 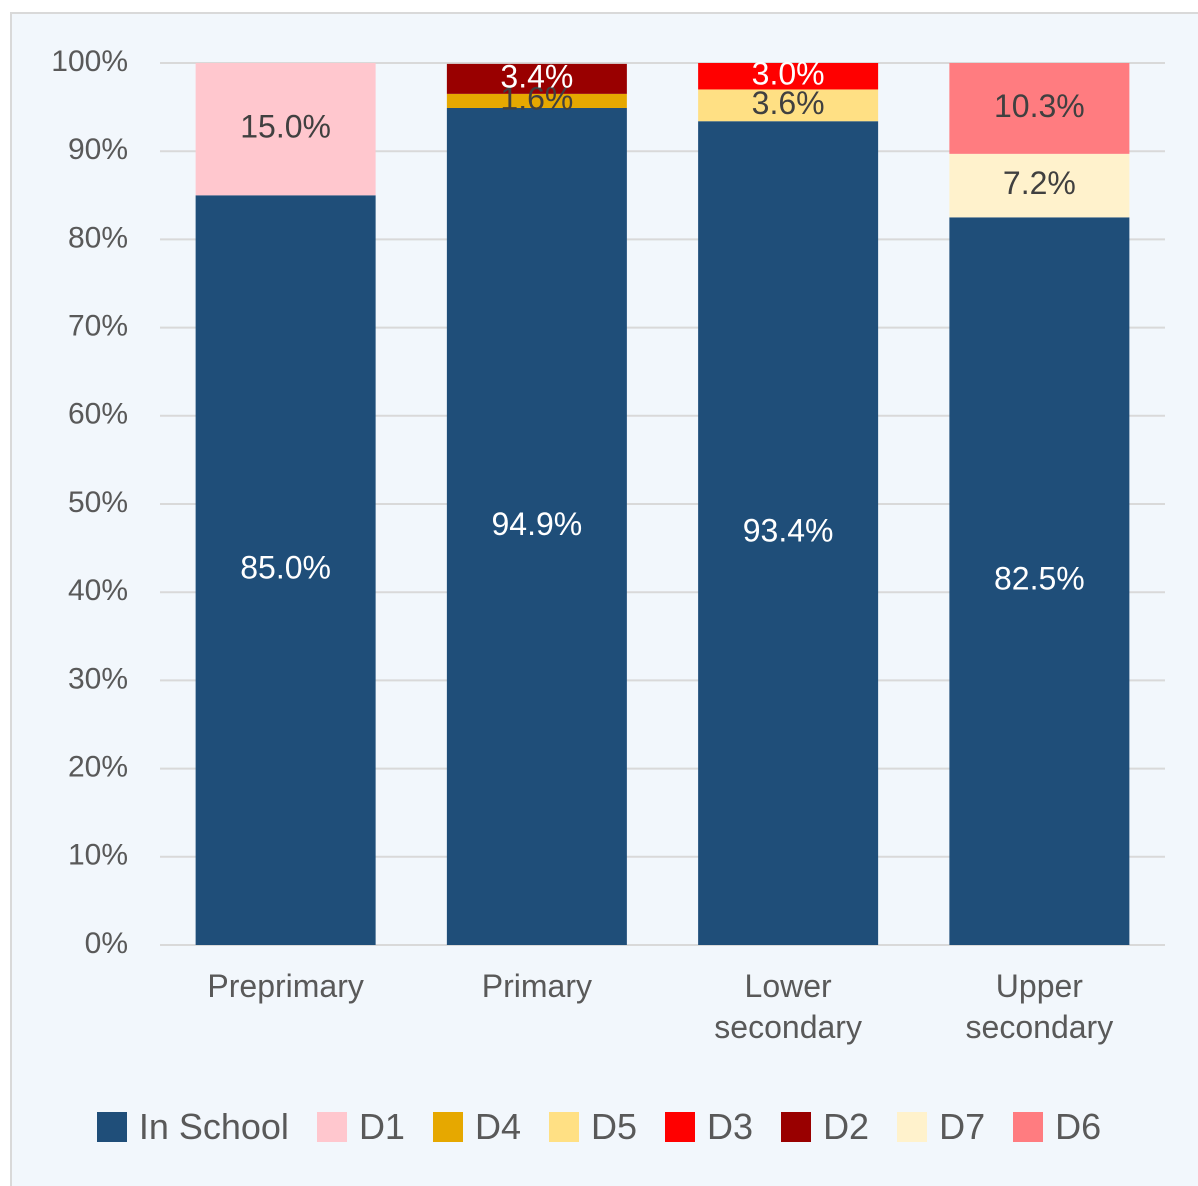 I want to click on data-label: 7.2%, so click(x=1039, y=183).